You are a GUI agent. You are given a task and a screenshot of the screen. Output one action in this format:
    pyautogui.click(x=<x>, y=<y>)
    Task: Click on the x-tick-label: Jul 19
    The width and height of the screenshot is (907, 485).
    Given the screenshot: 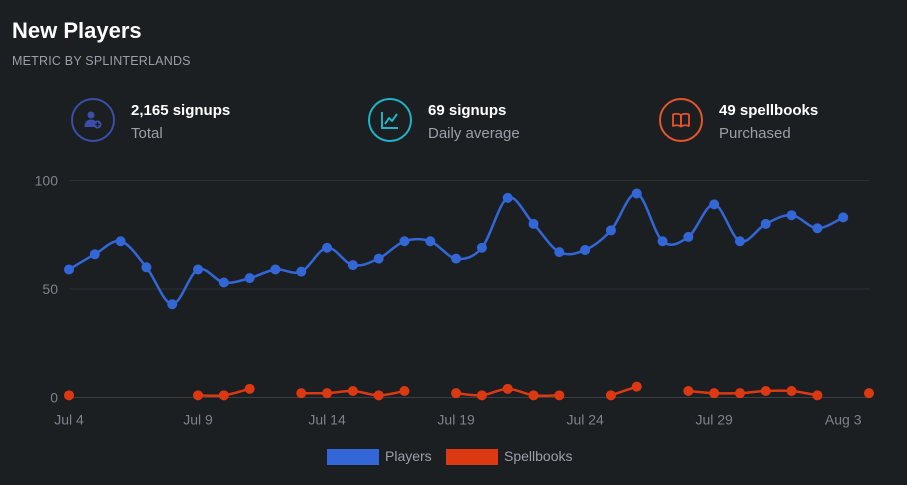 What is the action you would take?
    pyautogui.click(x=456, y=420)
    